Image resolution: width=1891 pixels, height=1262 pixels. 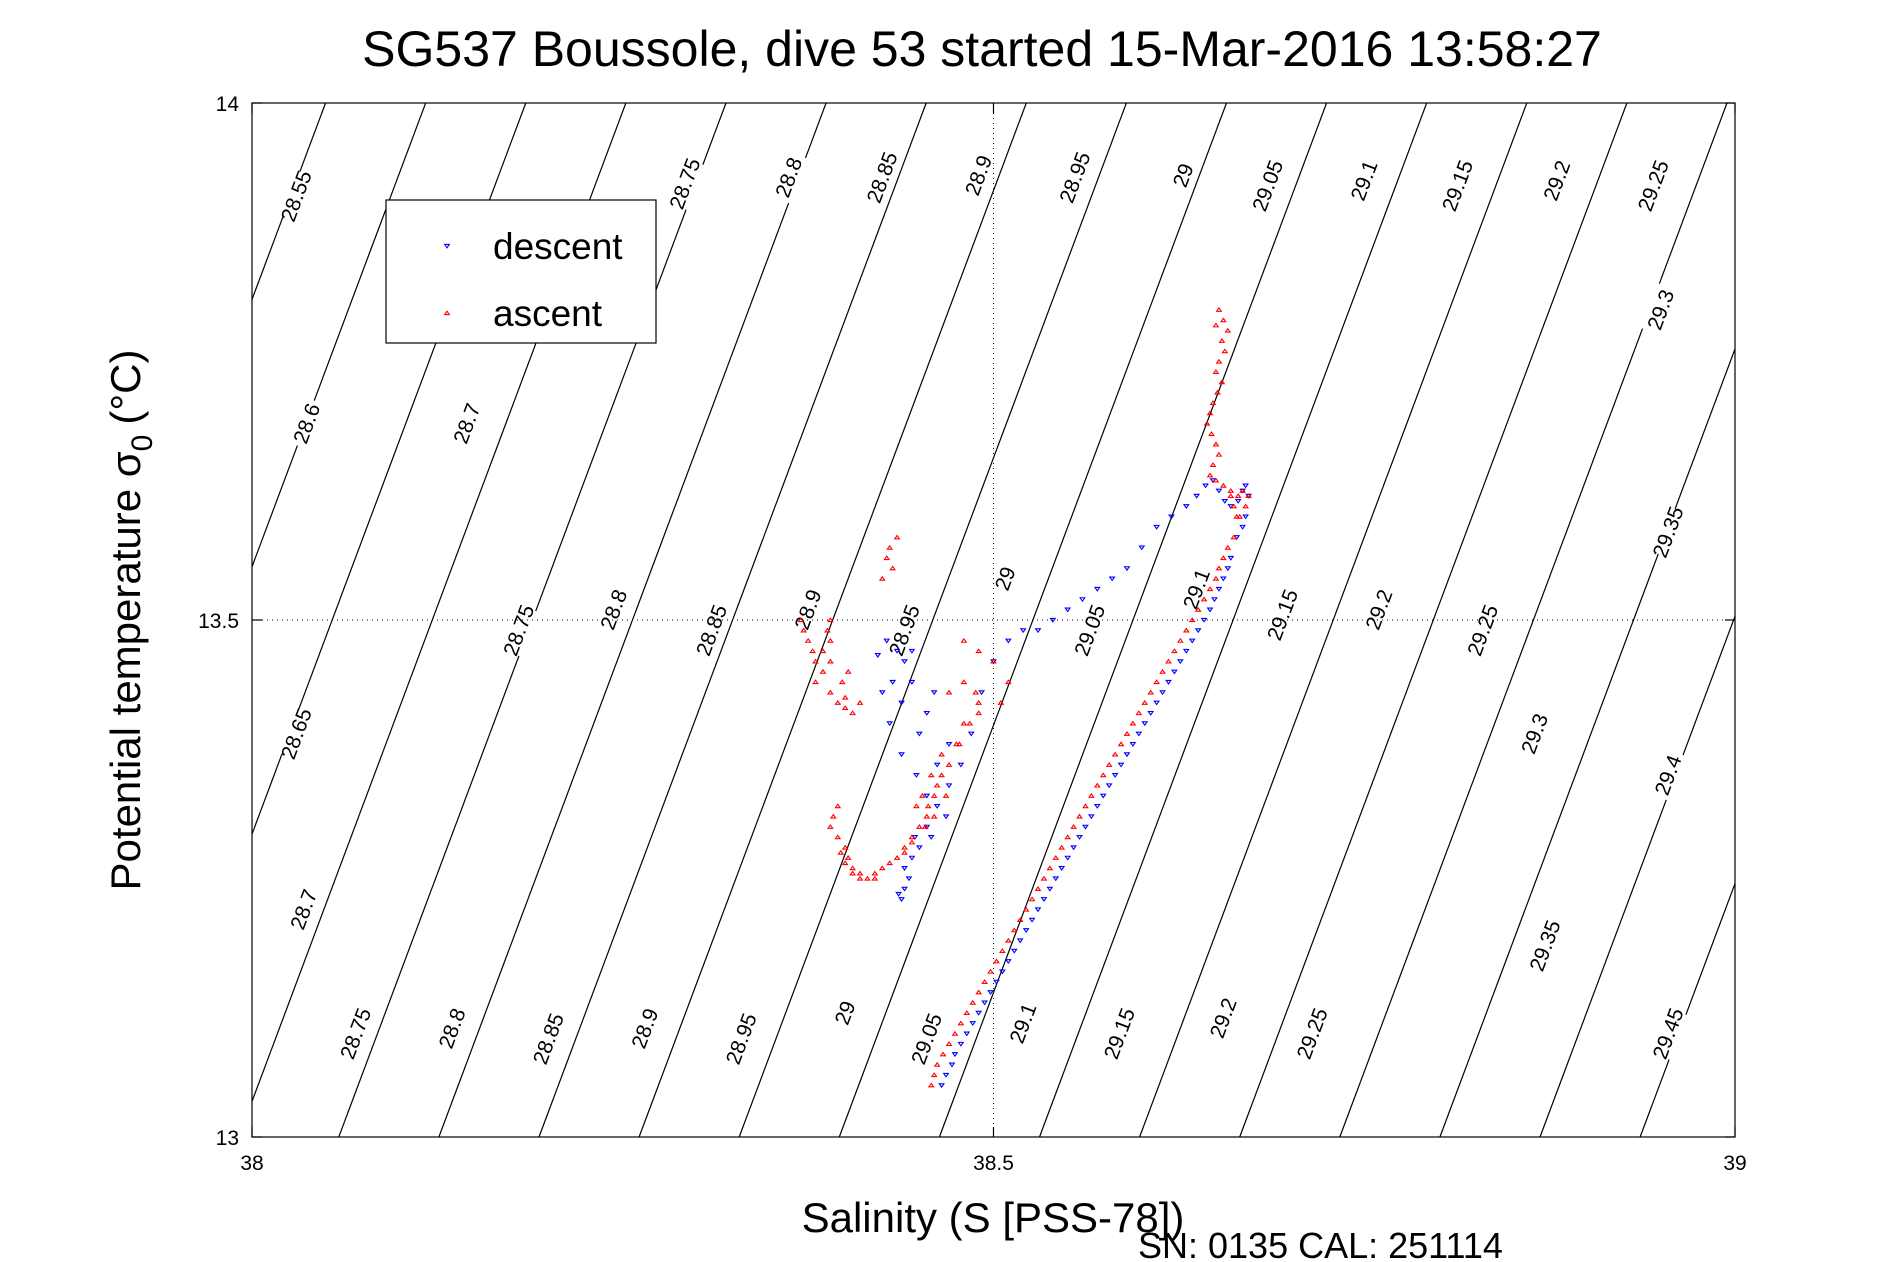 What do you see at coordinates (521, 271) in the screenshot?
I see `legend-box` at bounding box center [521, 271].